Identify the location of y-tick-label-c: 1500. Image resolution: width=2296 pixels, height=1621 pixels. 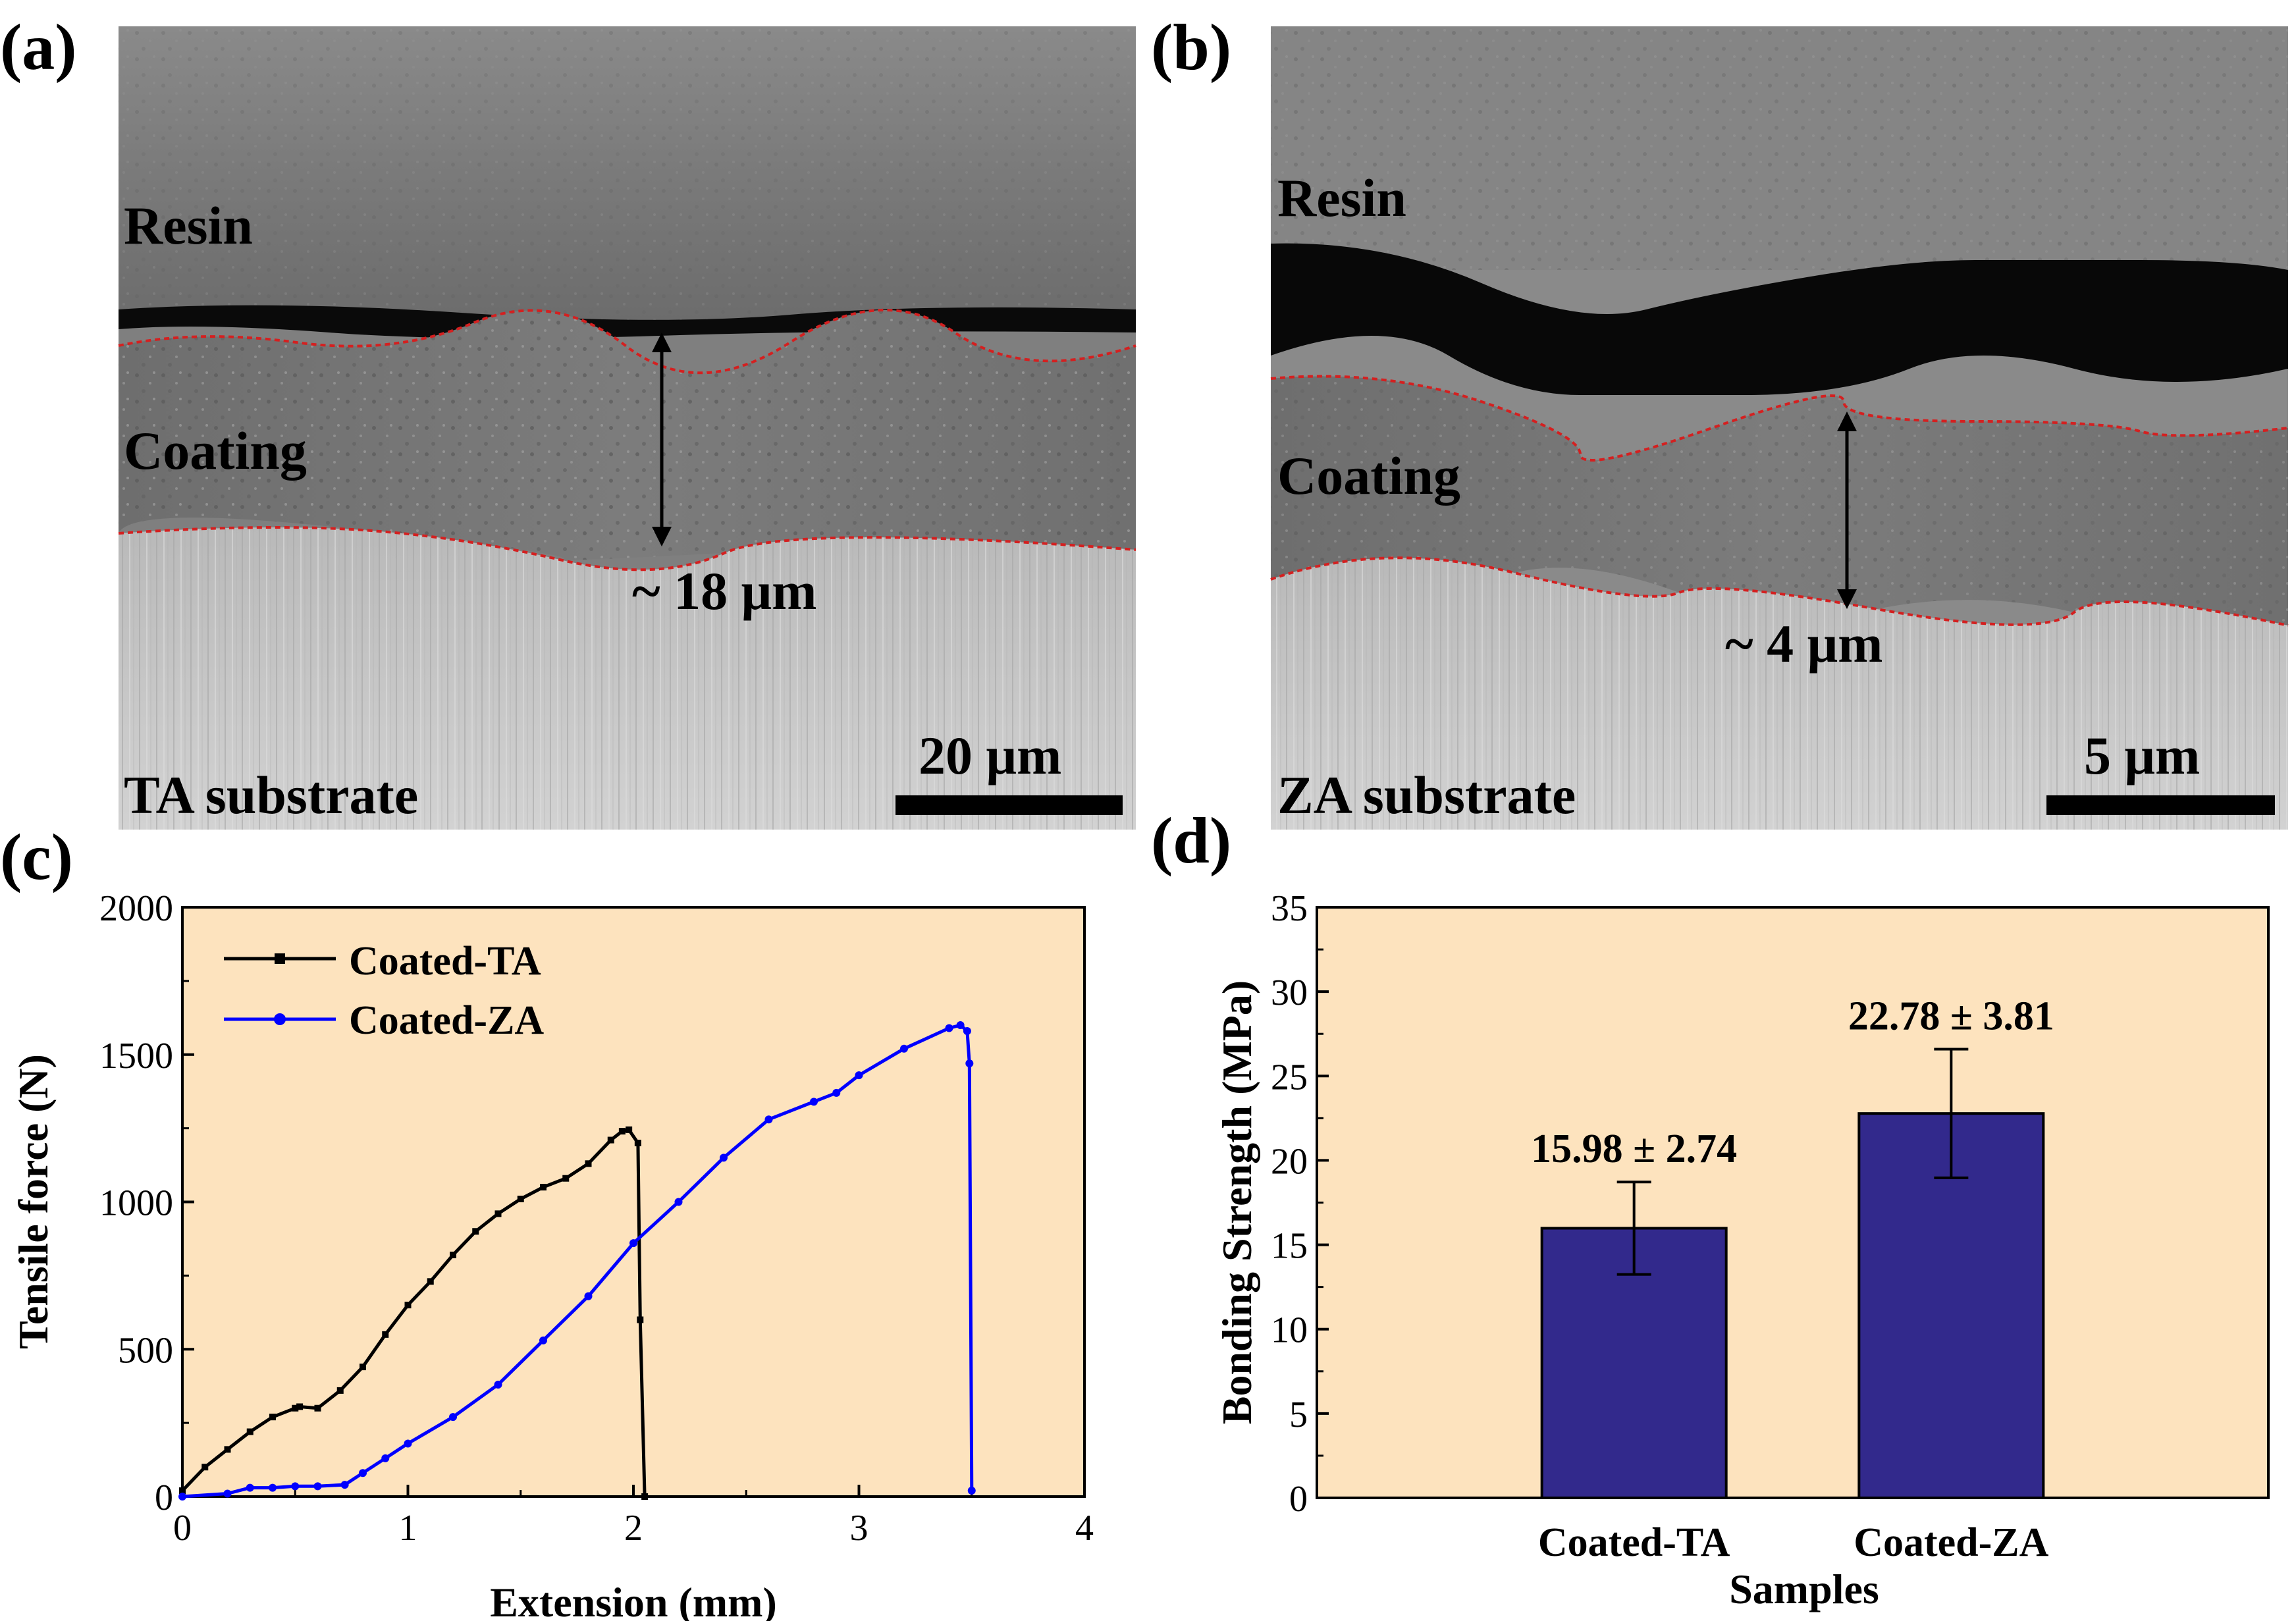
(136, 1056).